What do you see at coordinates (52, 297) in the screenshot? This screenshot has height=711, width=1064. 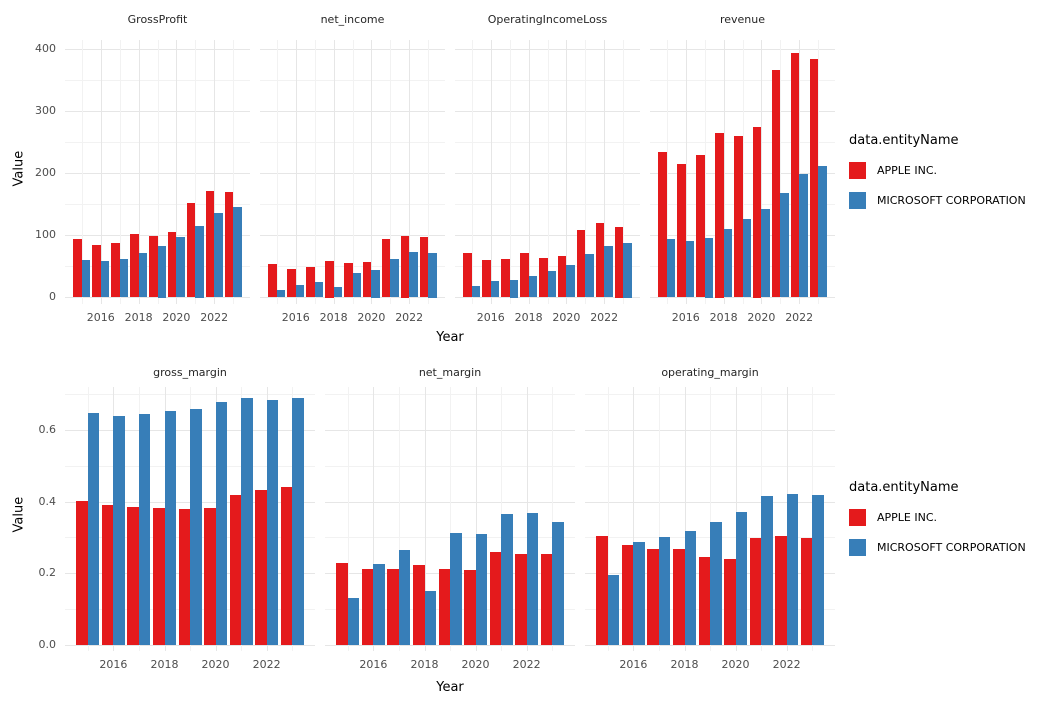 I see `y-tick-label: 0` at bounding box center [52, 297].